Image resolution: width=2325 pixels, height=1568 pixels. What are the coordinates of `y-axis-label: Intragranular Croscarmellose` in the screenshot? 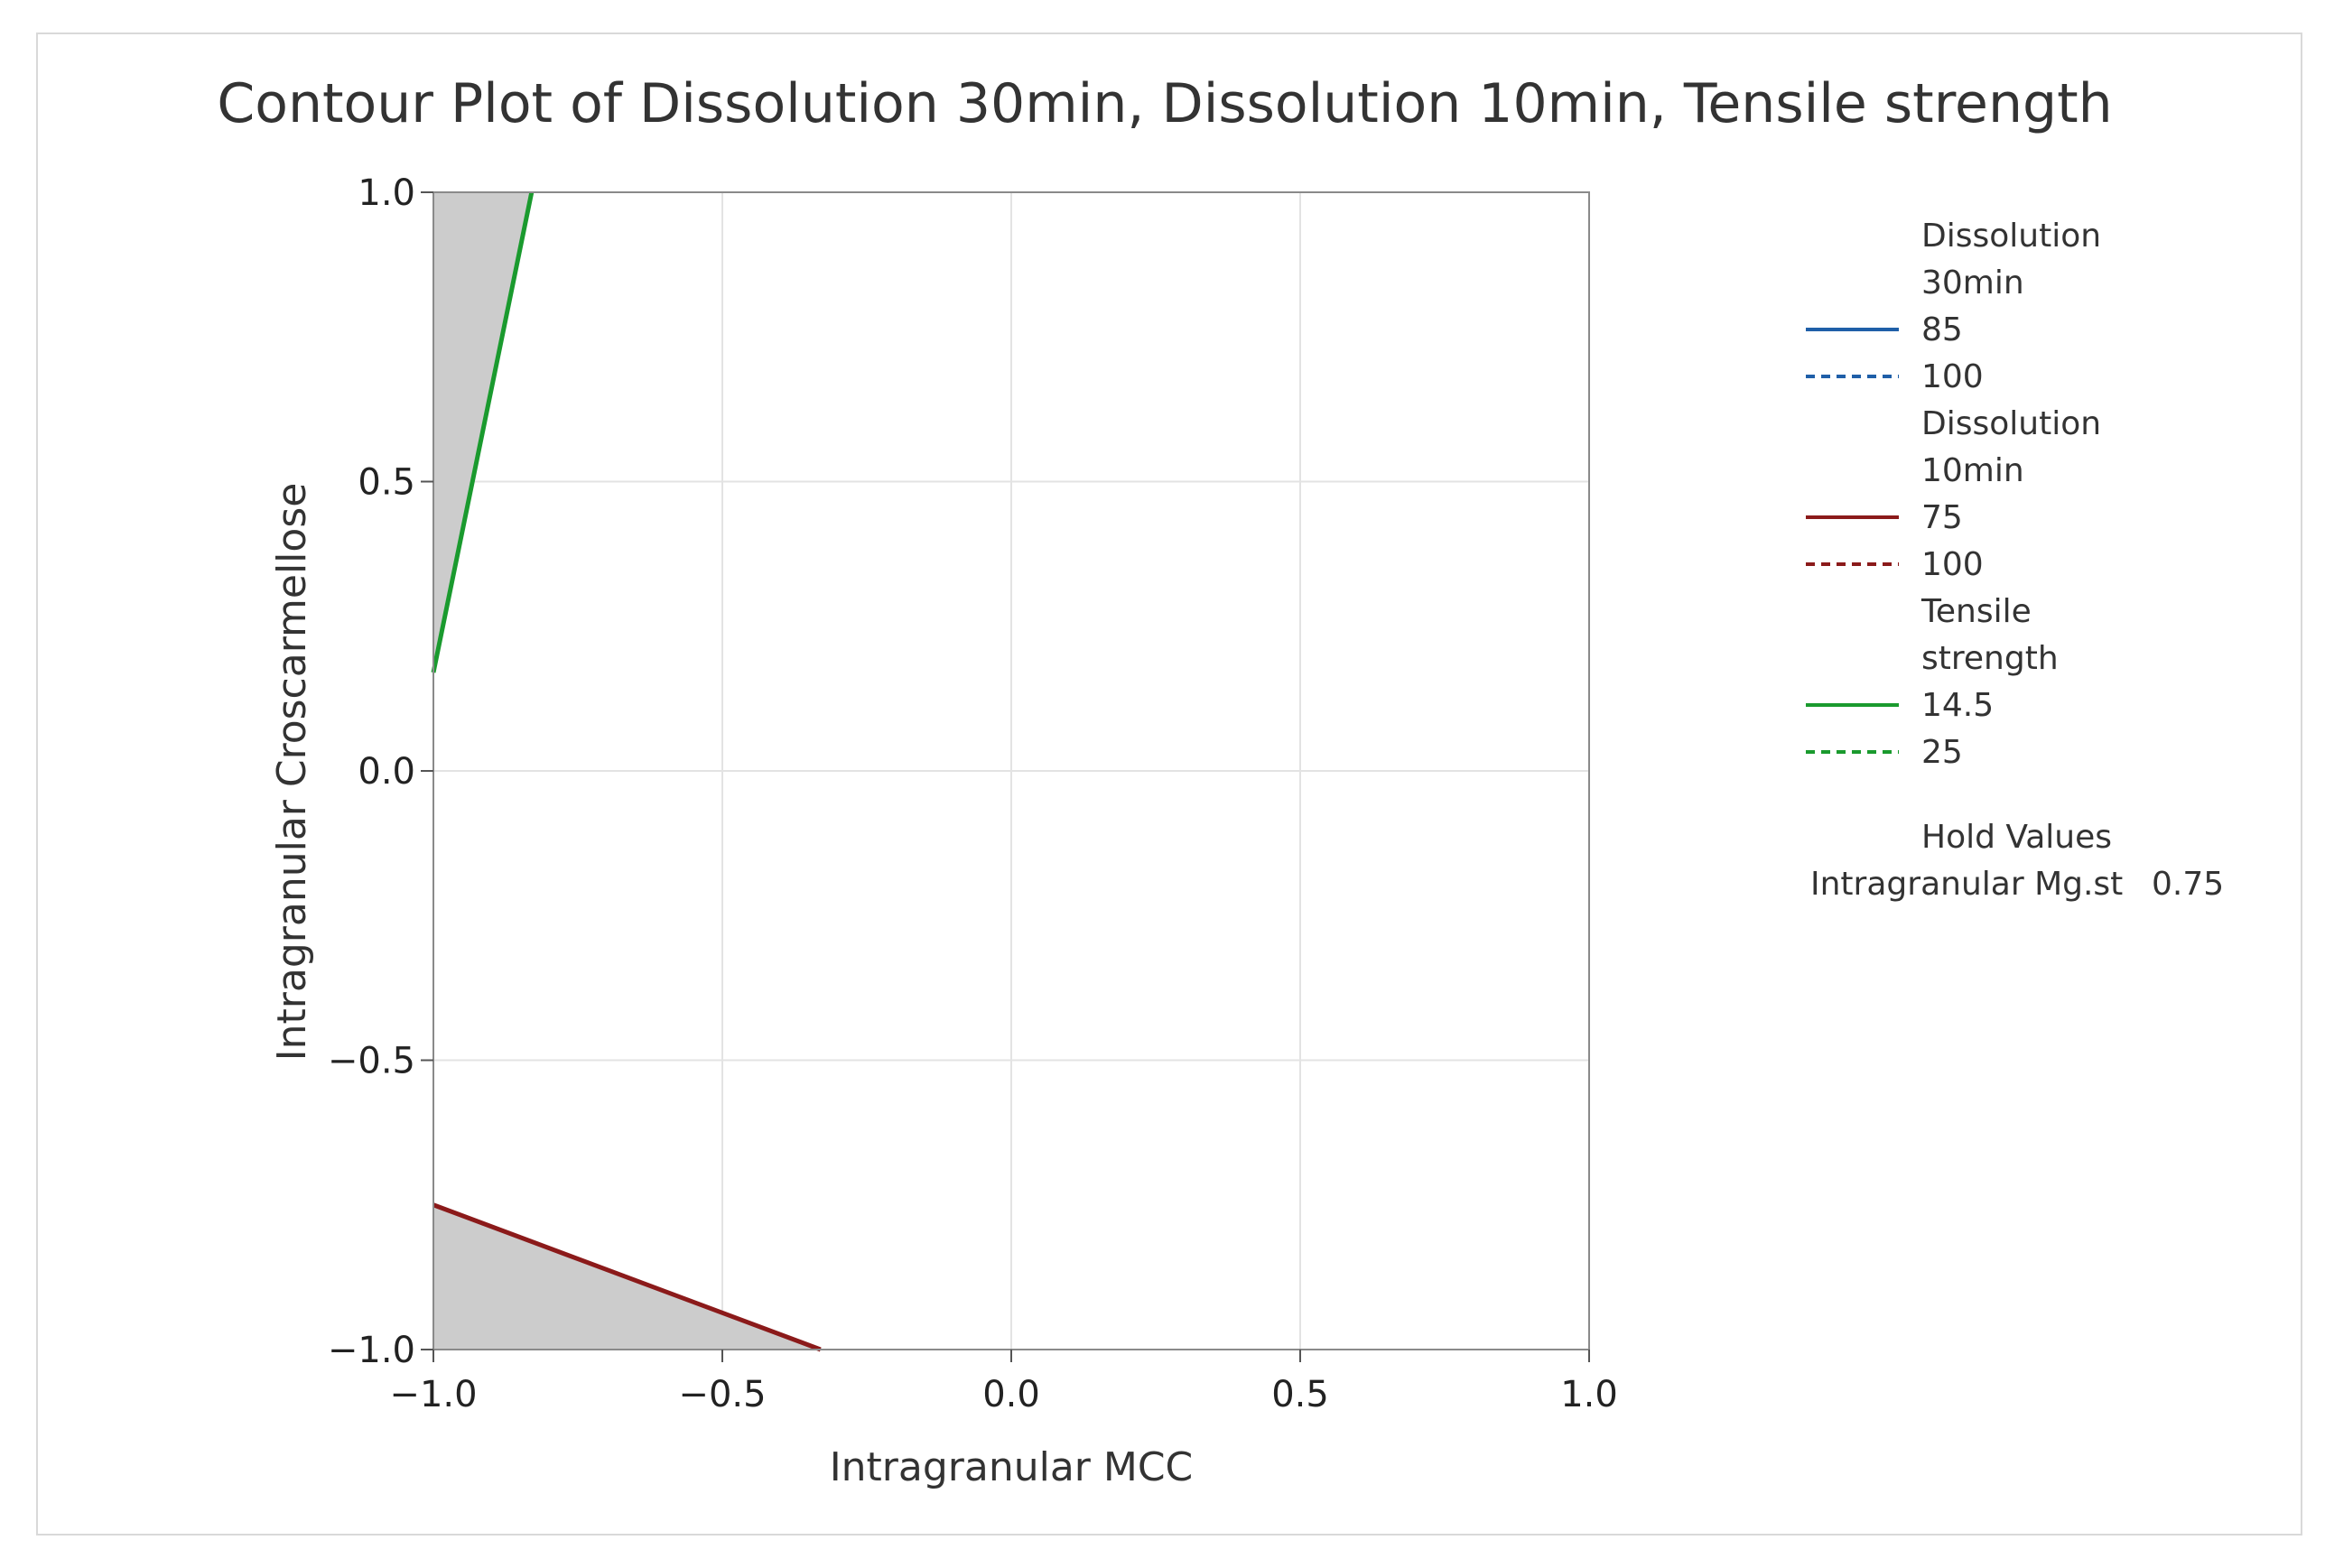 It's located at (292, 772).